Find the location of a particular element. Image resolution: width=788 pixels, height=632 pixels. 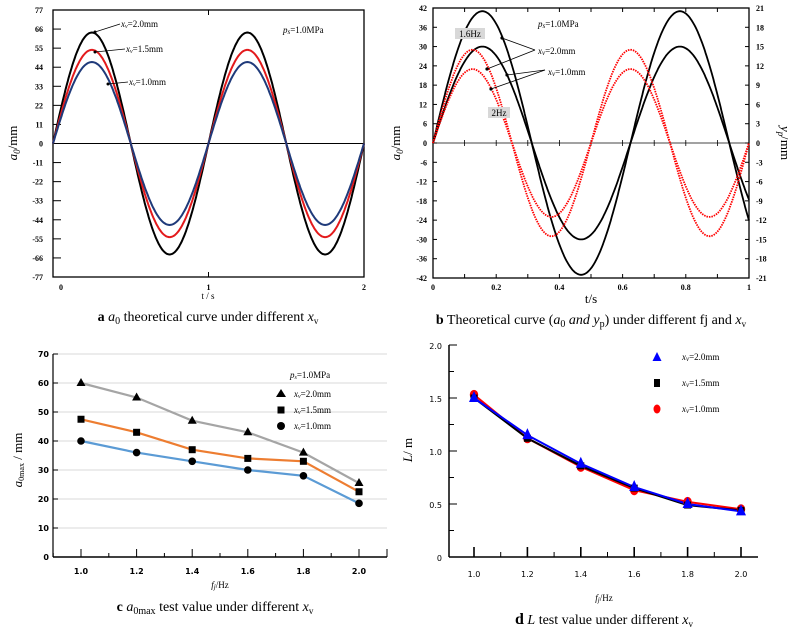

d-xlabel-main: f is located at coordinates (597, 598).